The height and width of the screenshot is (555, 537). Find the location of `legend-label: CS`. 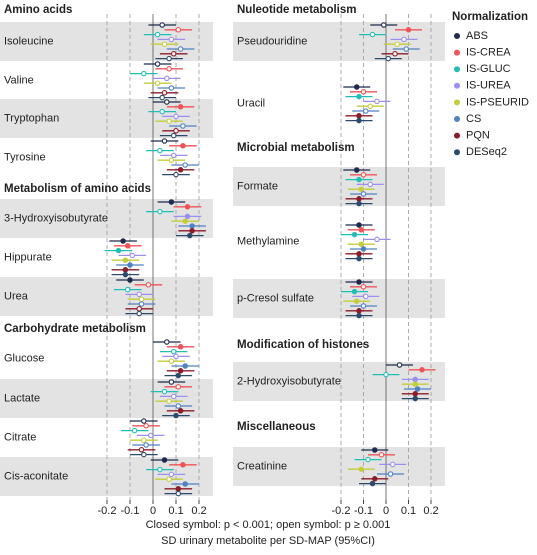

legend-label: CS is located at coordinates (473, 119).